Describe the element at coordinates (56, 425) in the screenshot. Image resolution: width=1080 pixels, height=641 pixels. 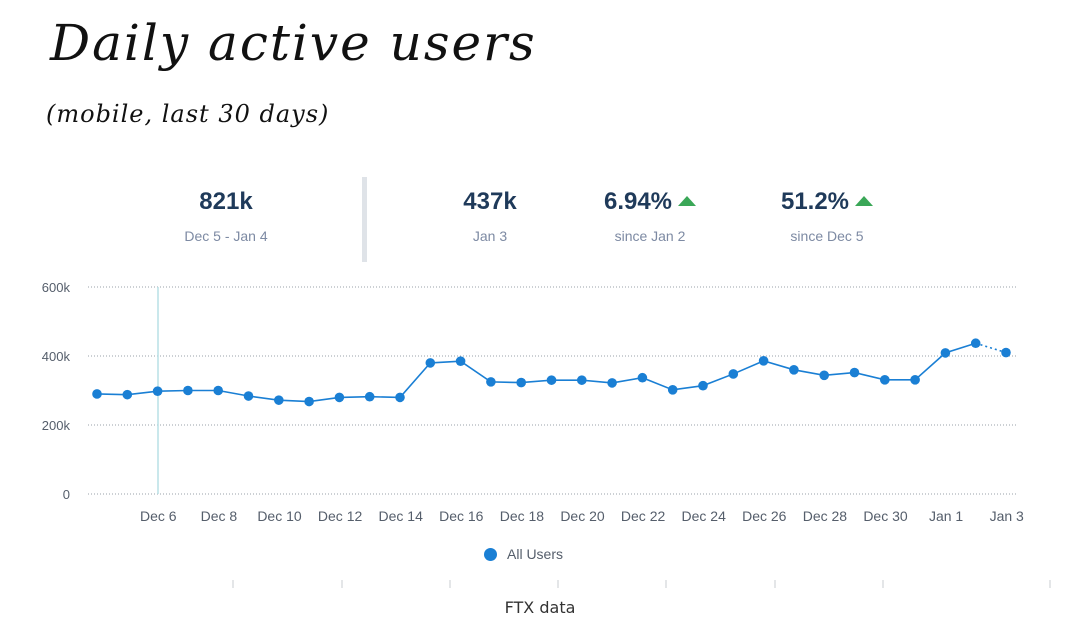
I see `y-tick-label: 200k` at that location.